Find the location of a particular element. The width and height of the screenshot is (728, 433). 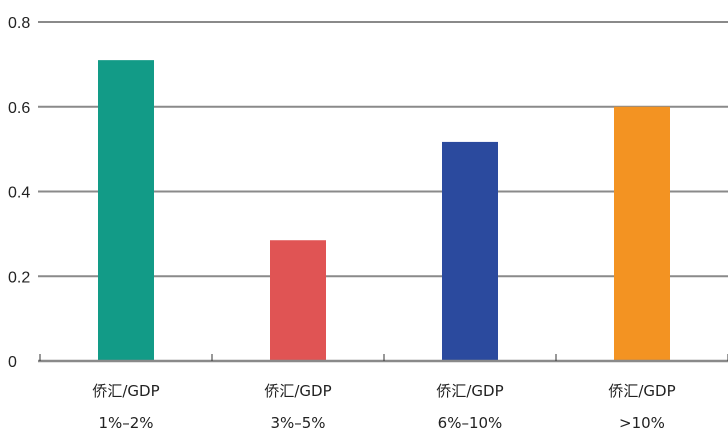

y-tick-label: 0.8 is located at coordinates (19, 23).